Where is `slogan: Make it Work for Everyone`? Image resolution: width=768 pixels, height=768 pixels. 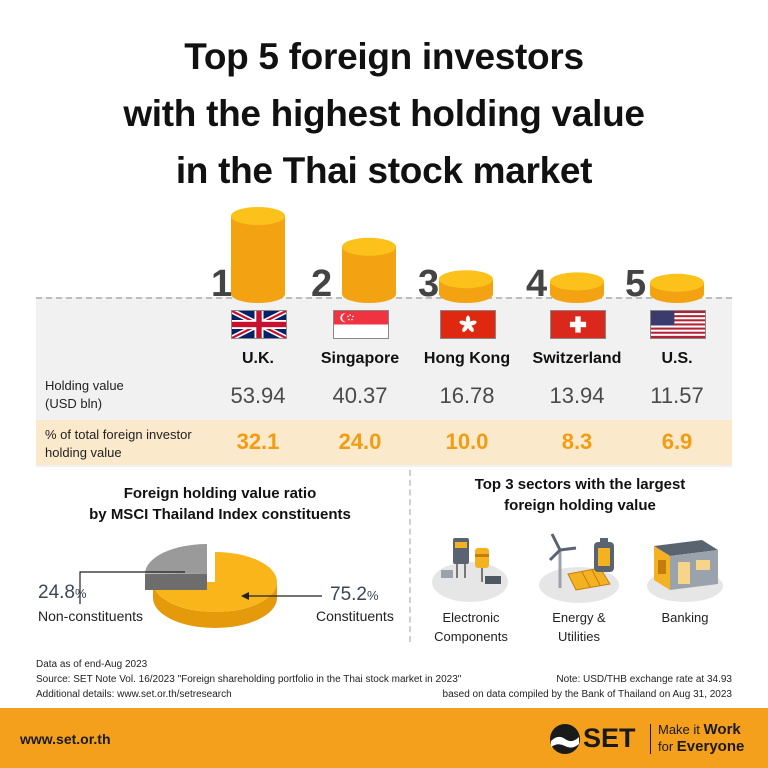 slogan: Make it Work for Everyone is located at coordinates (701, 738).